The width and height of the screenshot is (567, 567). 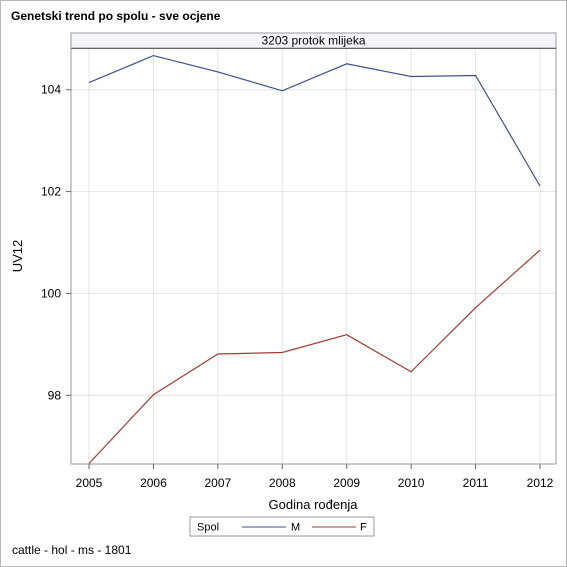 I want to click on x-axis-title: Godina rođenja, so click(x=314, y=504).